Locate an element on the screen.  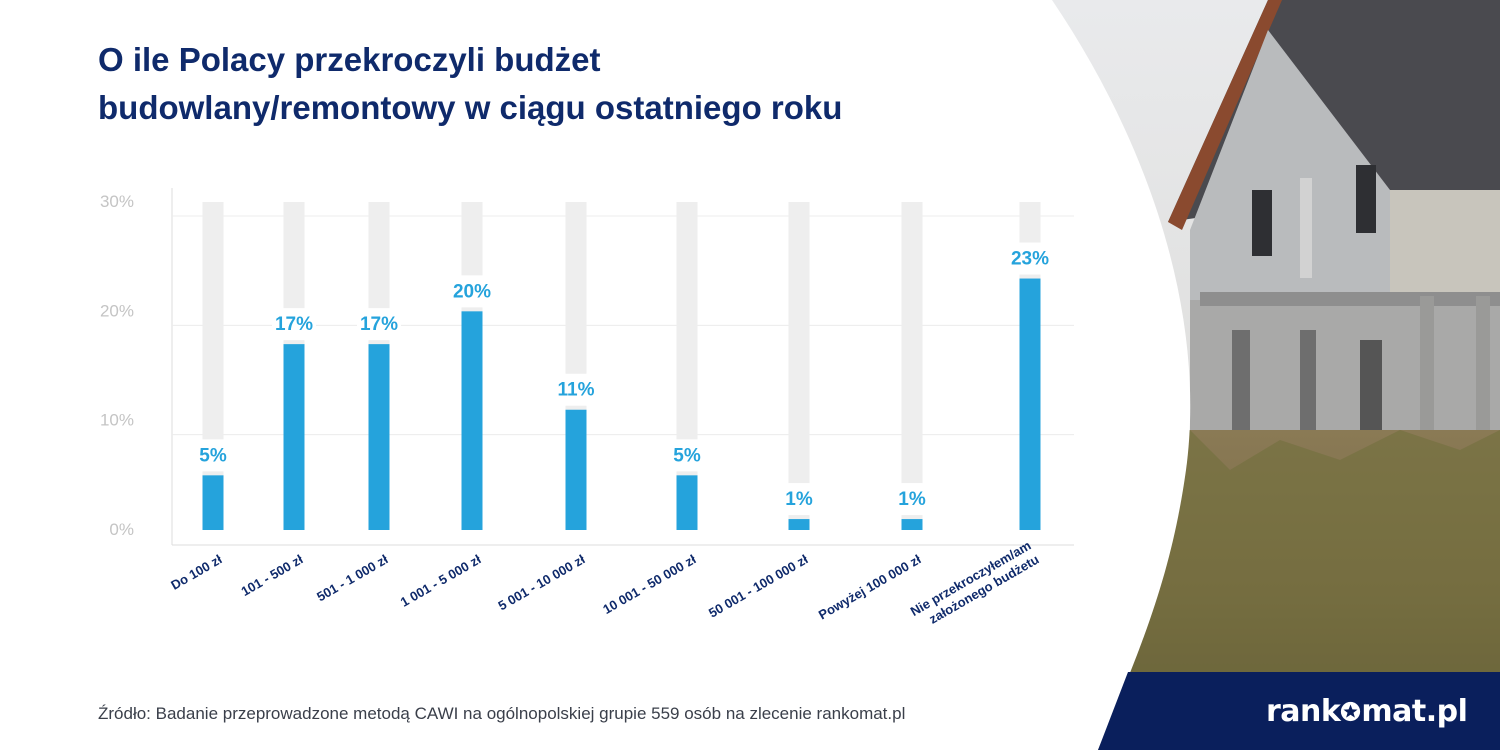
value-label: 11% is located at coordinates (576, 390).